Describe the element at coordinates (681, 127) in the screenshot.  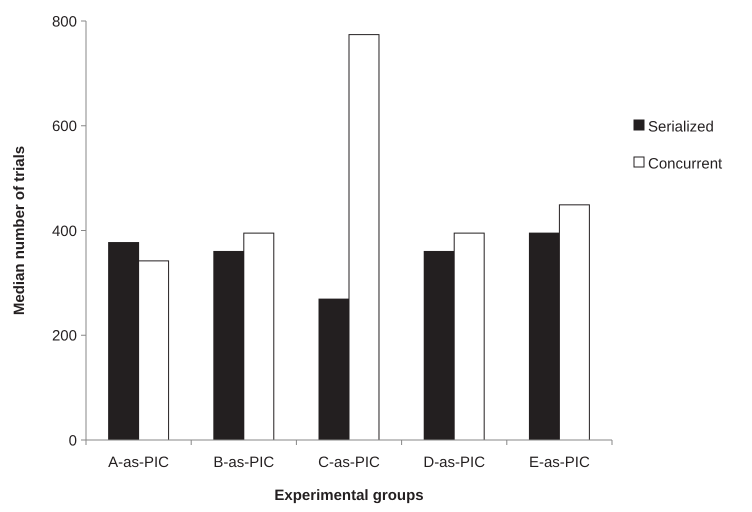
I see `legend-label: Serialized` at that location.